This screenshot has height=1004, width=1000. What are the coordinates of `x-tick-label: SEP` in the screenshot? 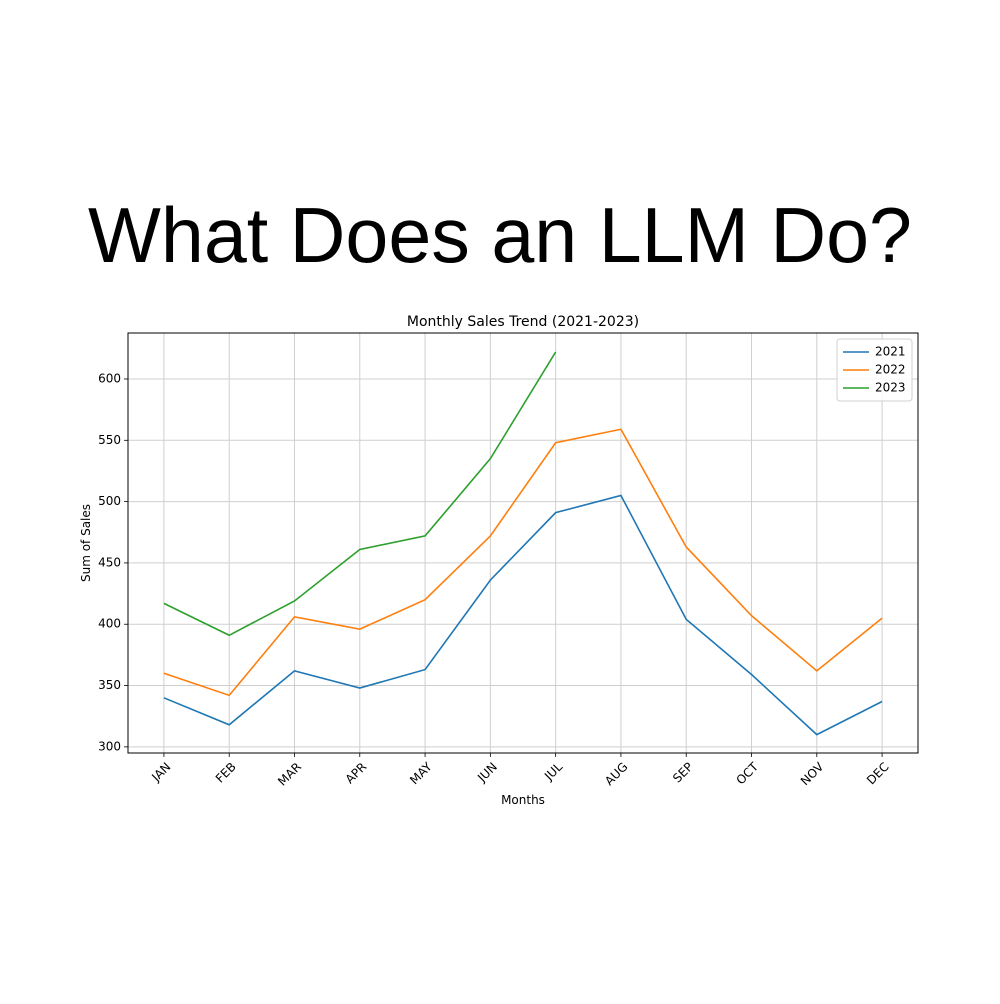 It's located at (683, 773).